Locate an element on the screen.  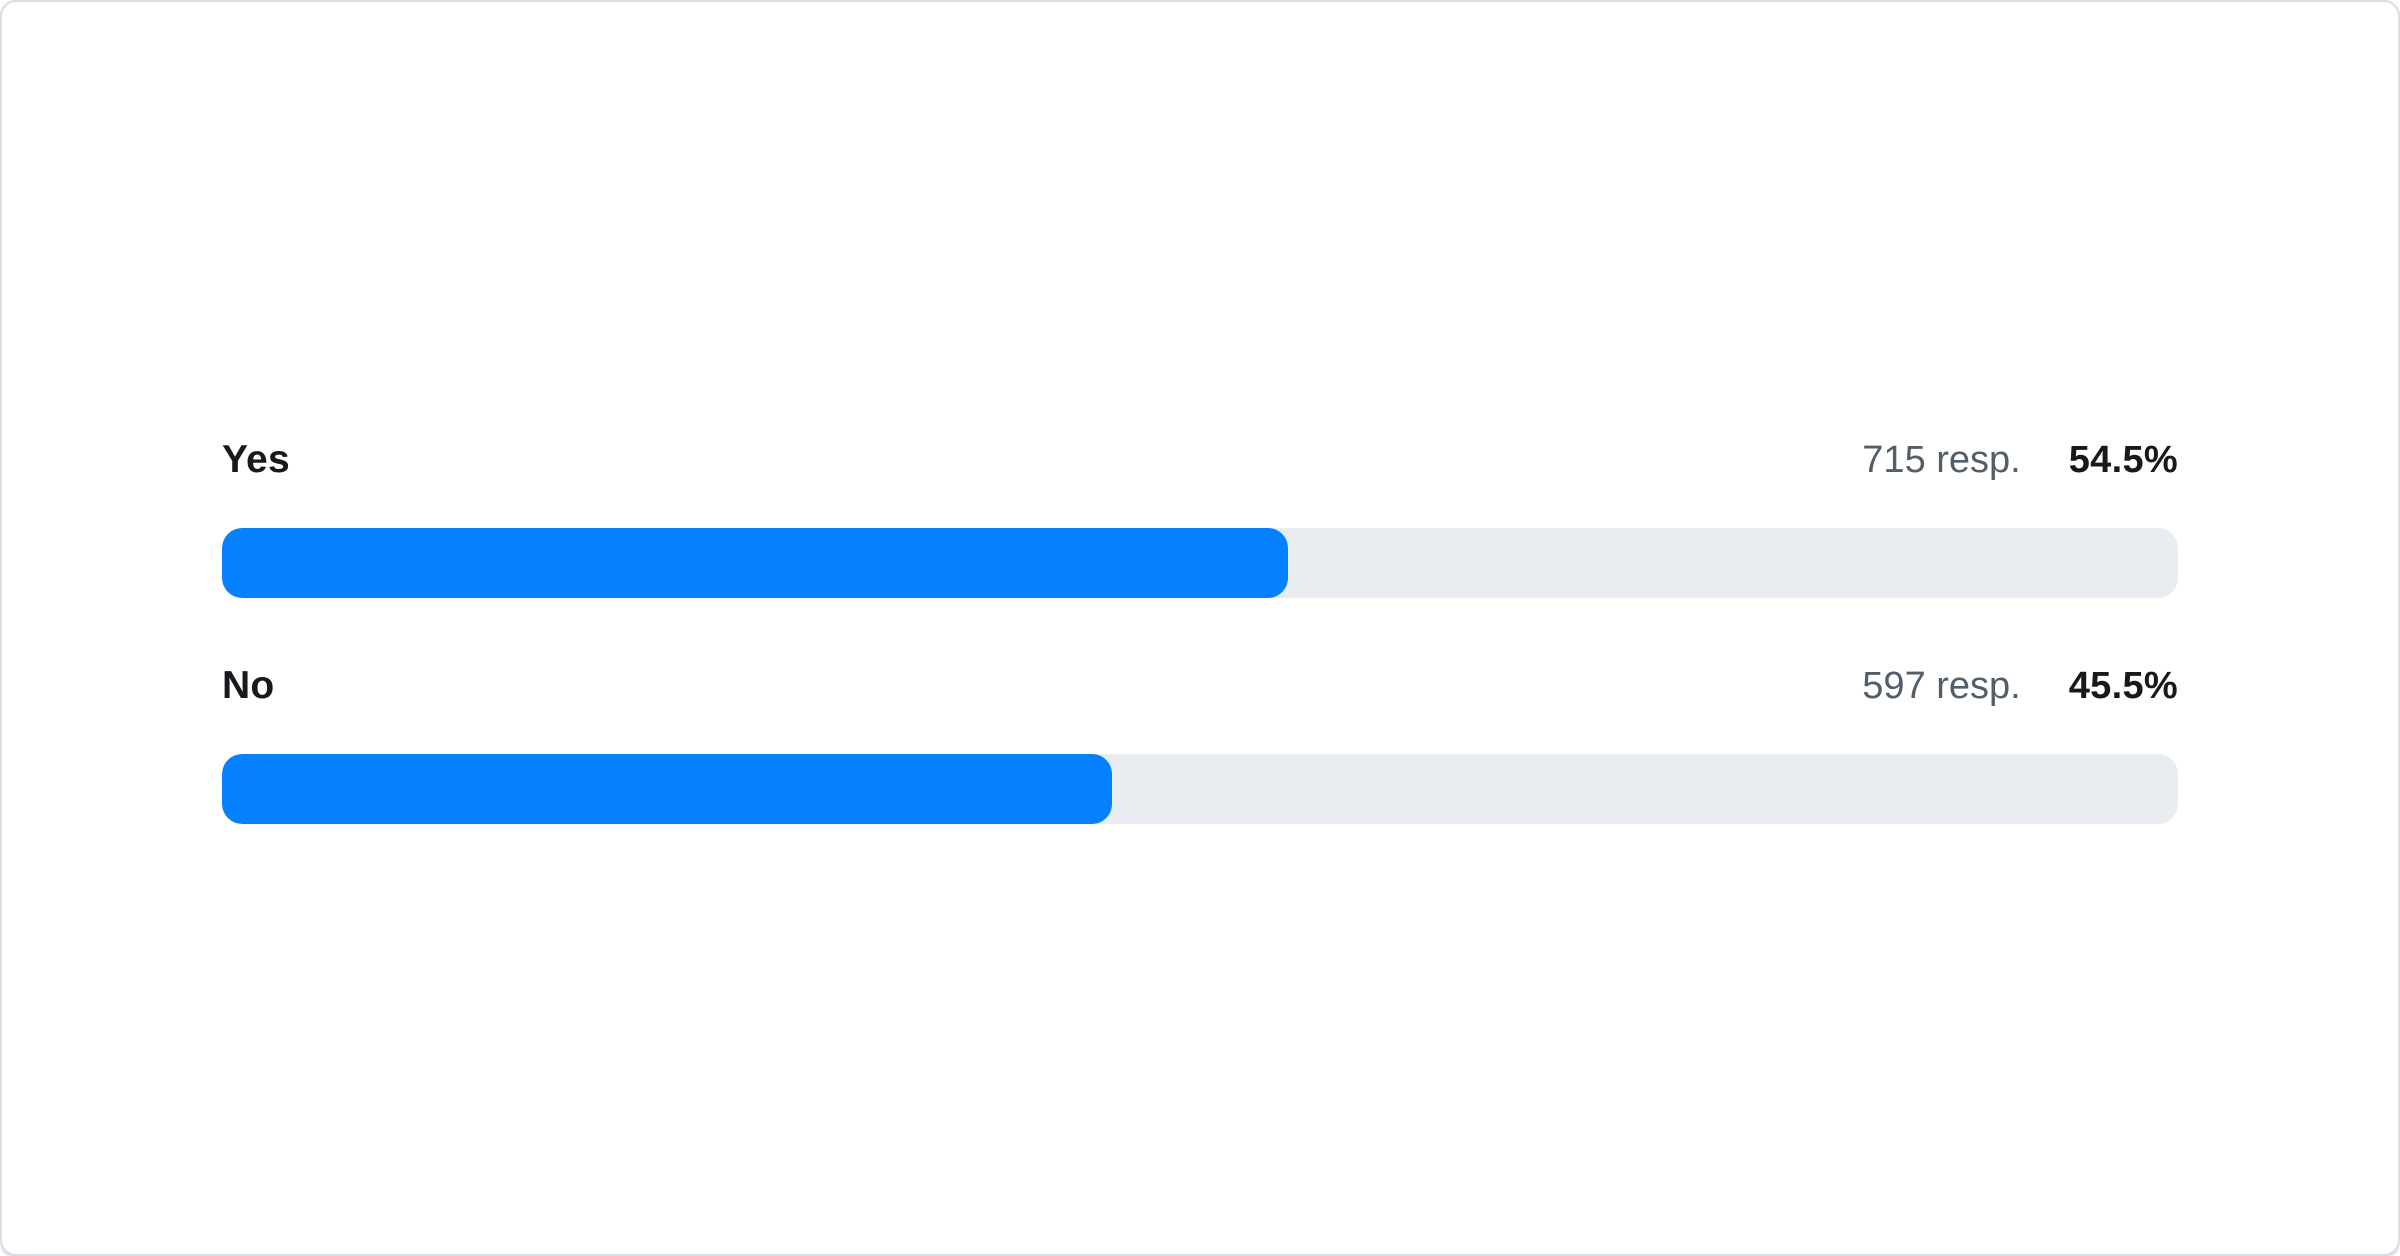
option-stats: 715 resp. 54.5% is located at coordinates (2020, 460).